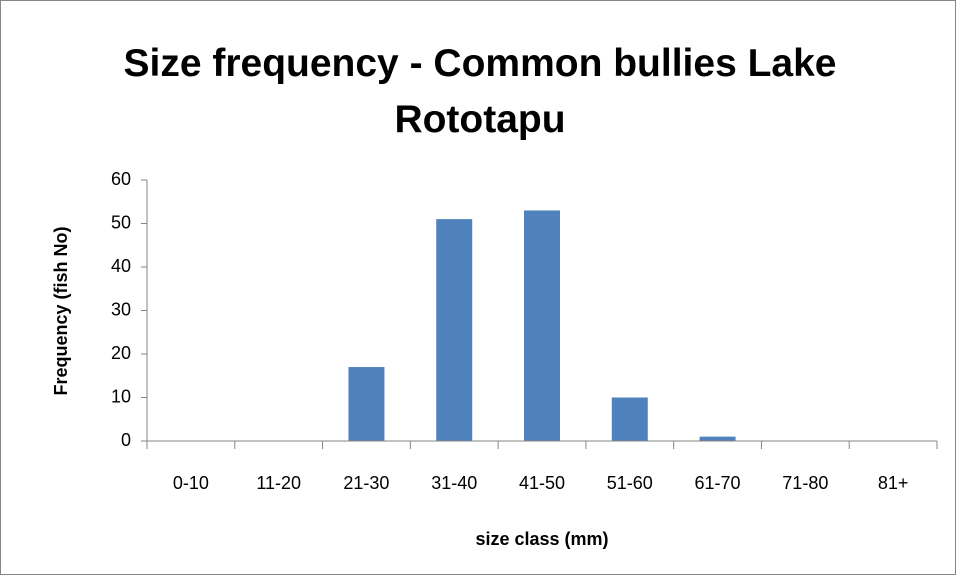 This screenshot has height=576, width=957. What do you see at coordinates (121, 396) in the screenshot?
I see `y-tick-label: 10` at bounding box center [121, 396].